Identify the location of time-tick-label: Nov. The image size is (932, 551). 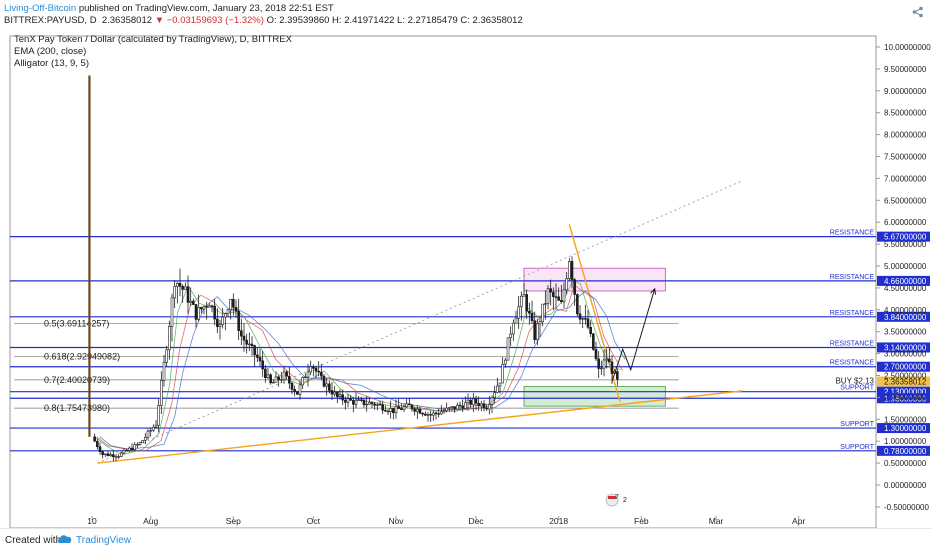
(396, 521).